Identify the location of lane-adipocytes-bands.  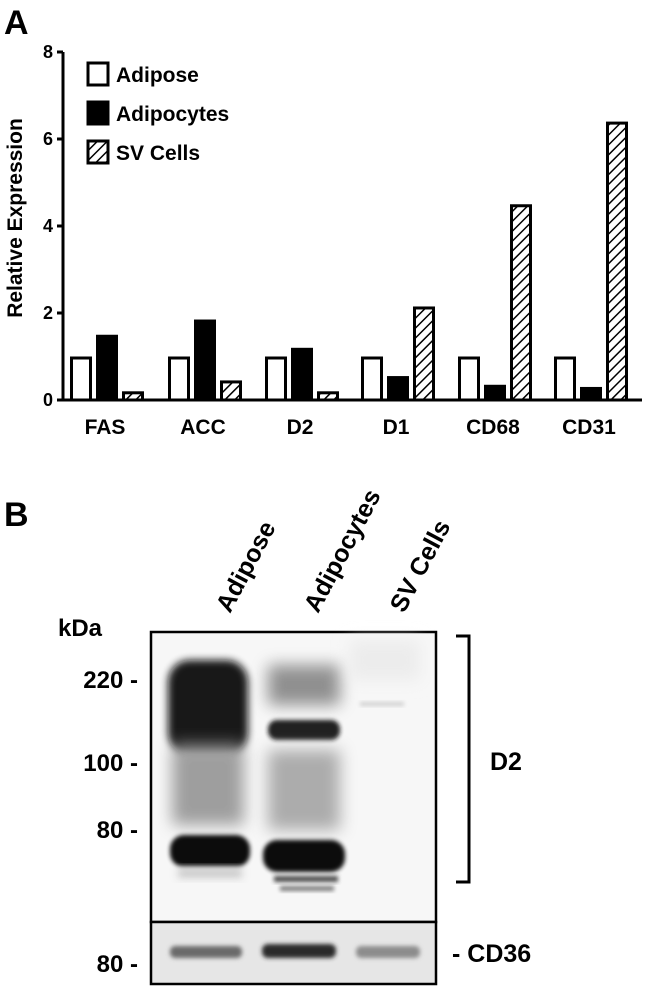
(304, 778).